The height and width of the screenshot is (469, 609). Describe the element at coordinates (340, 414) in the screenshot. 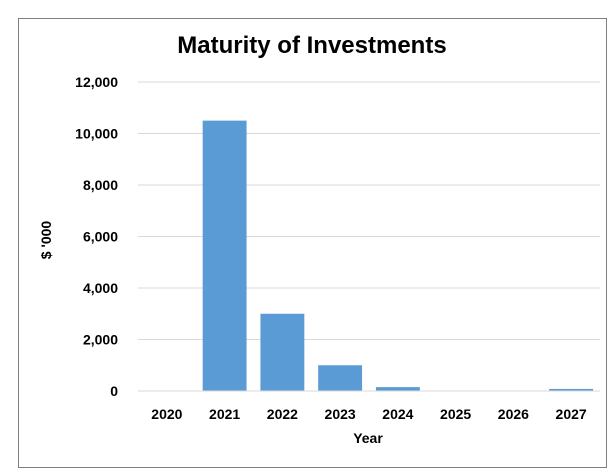

I see `x-tick-label: 2023` at that location.